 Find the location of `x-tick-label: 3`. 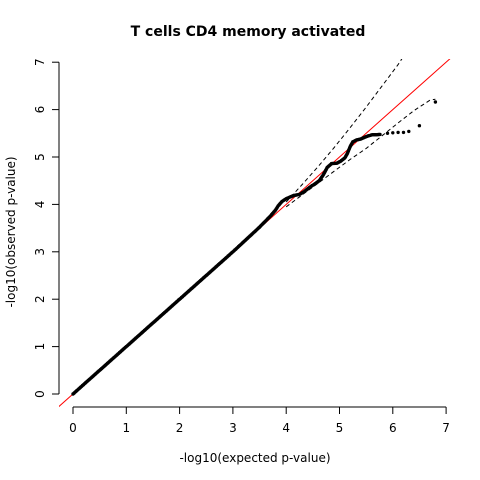

x-tick-label: 3 is located at coordinates (233, 428).